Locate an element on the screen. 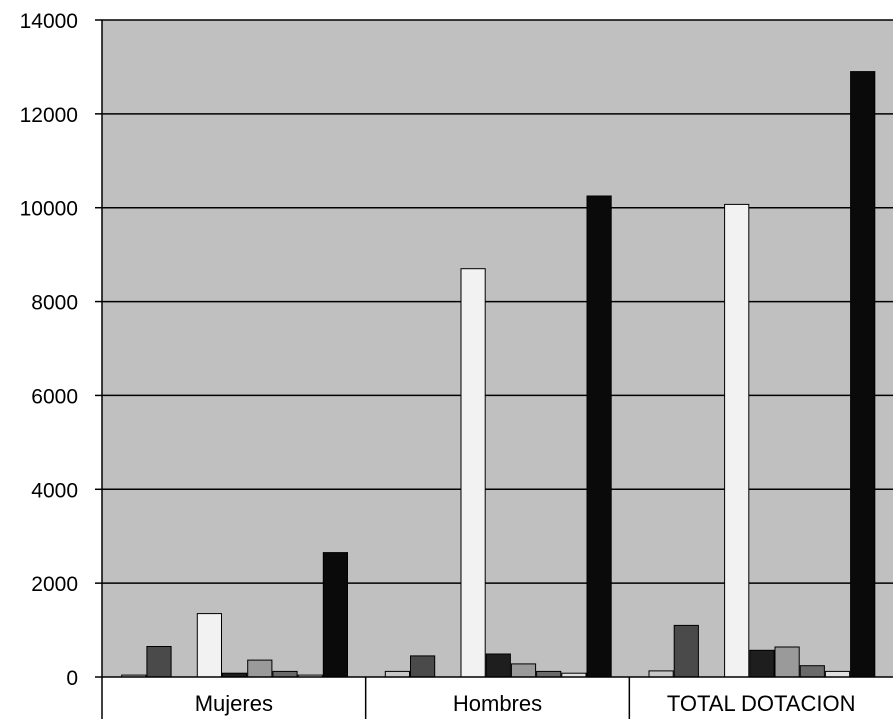 This screenshot has width=893, height=719. bar-hombres-s2 is located at coordinates (423, 666).